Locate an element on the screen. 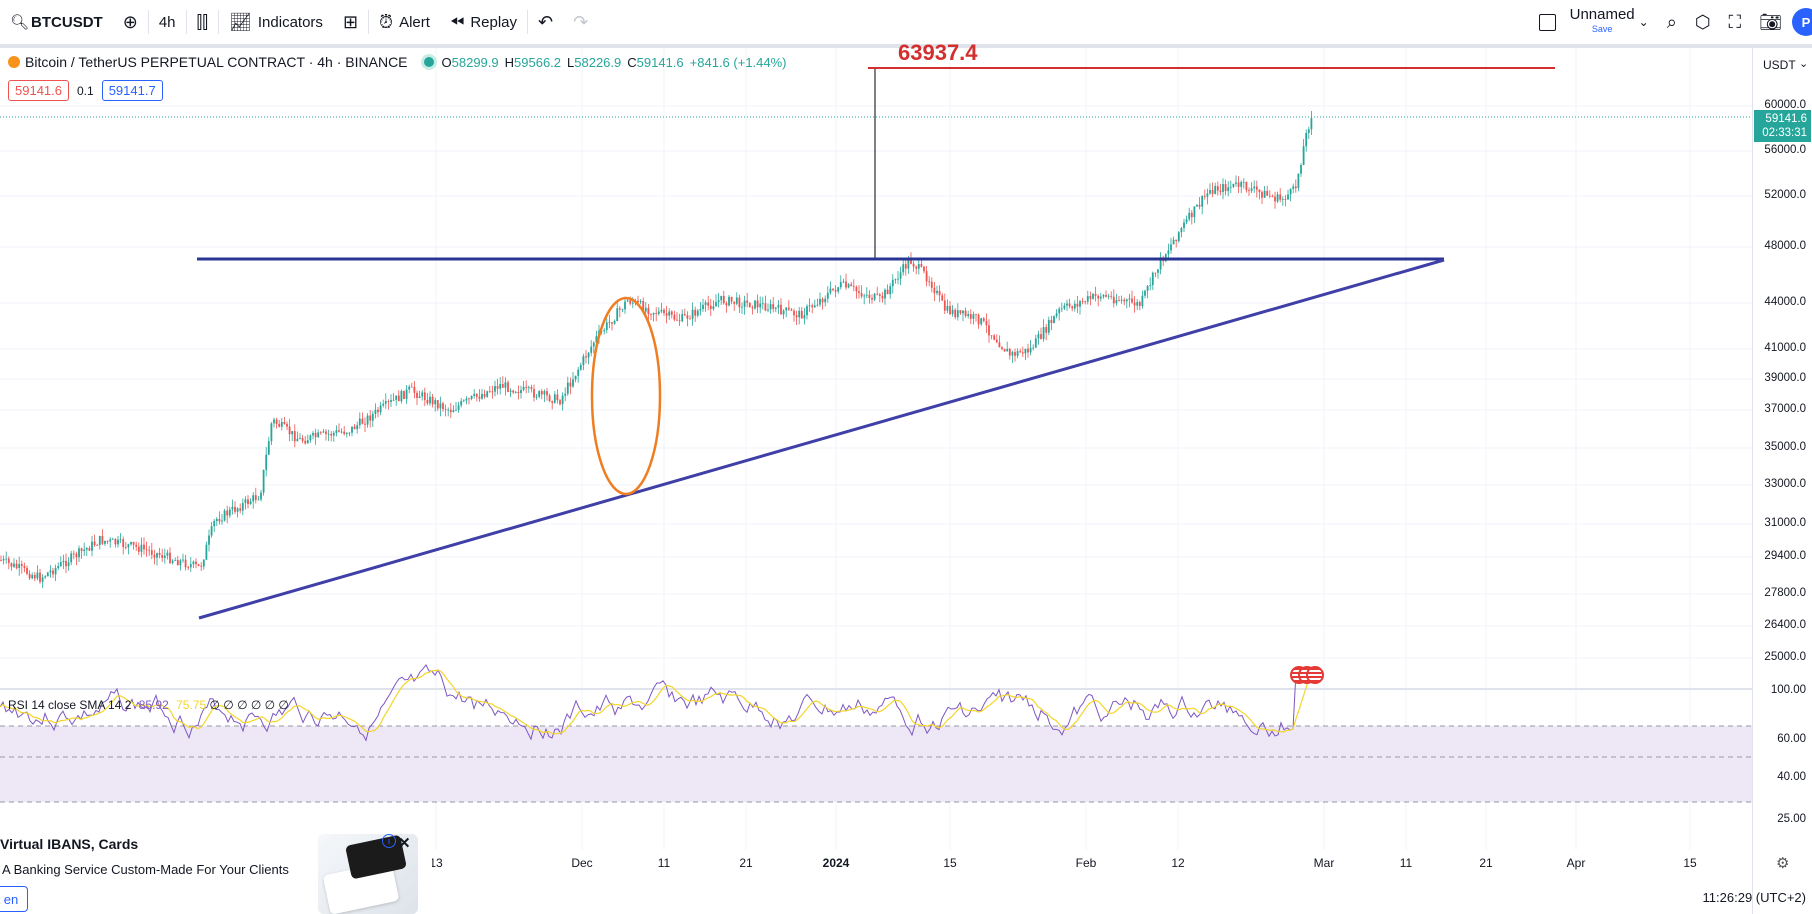 Image resolution: width=1812 pixels, height=914 pixels. us-flag-icon is located at coordinates (1315, 675).